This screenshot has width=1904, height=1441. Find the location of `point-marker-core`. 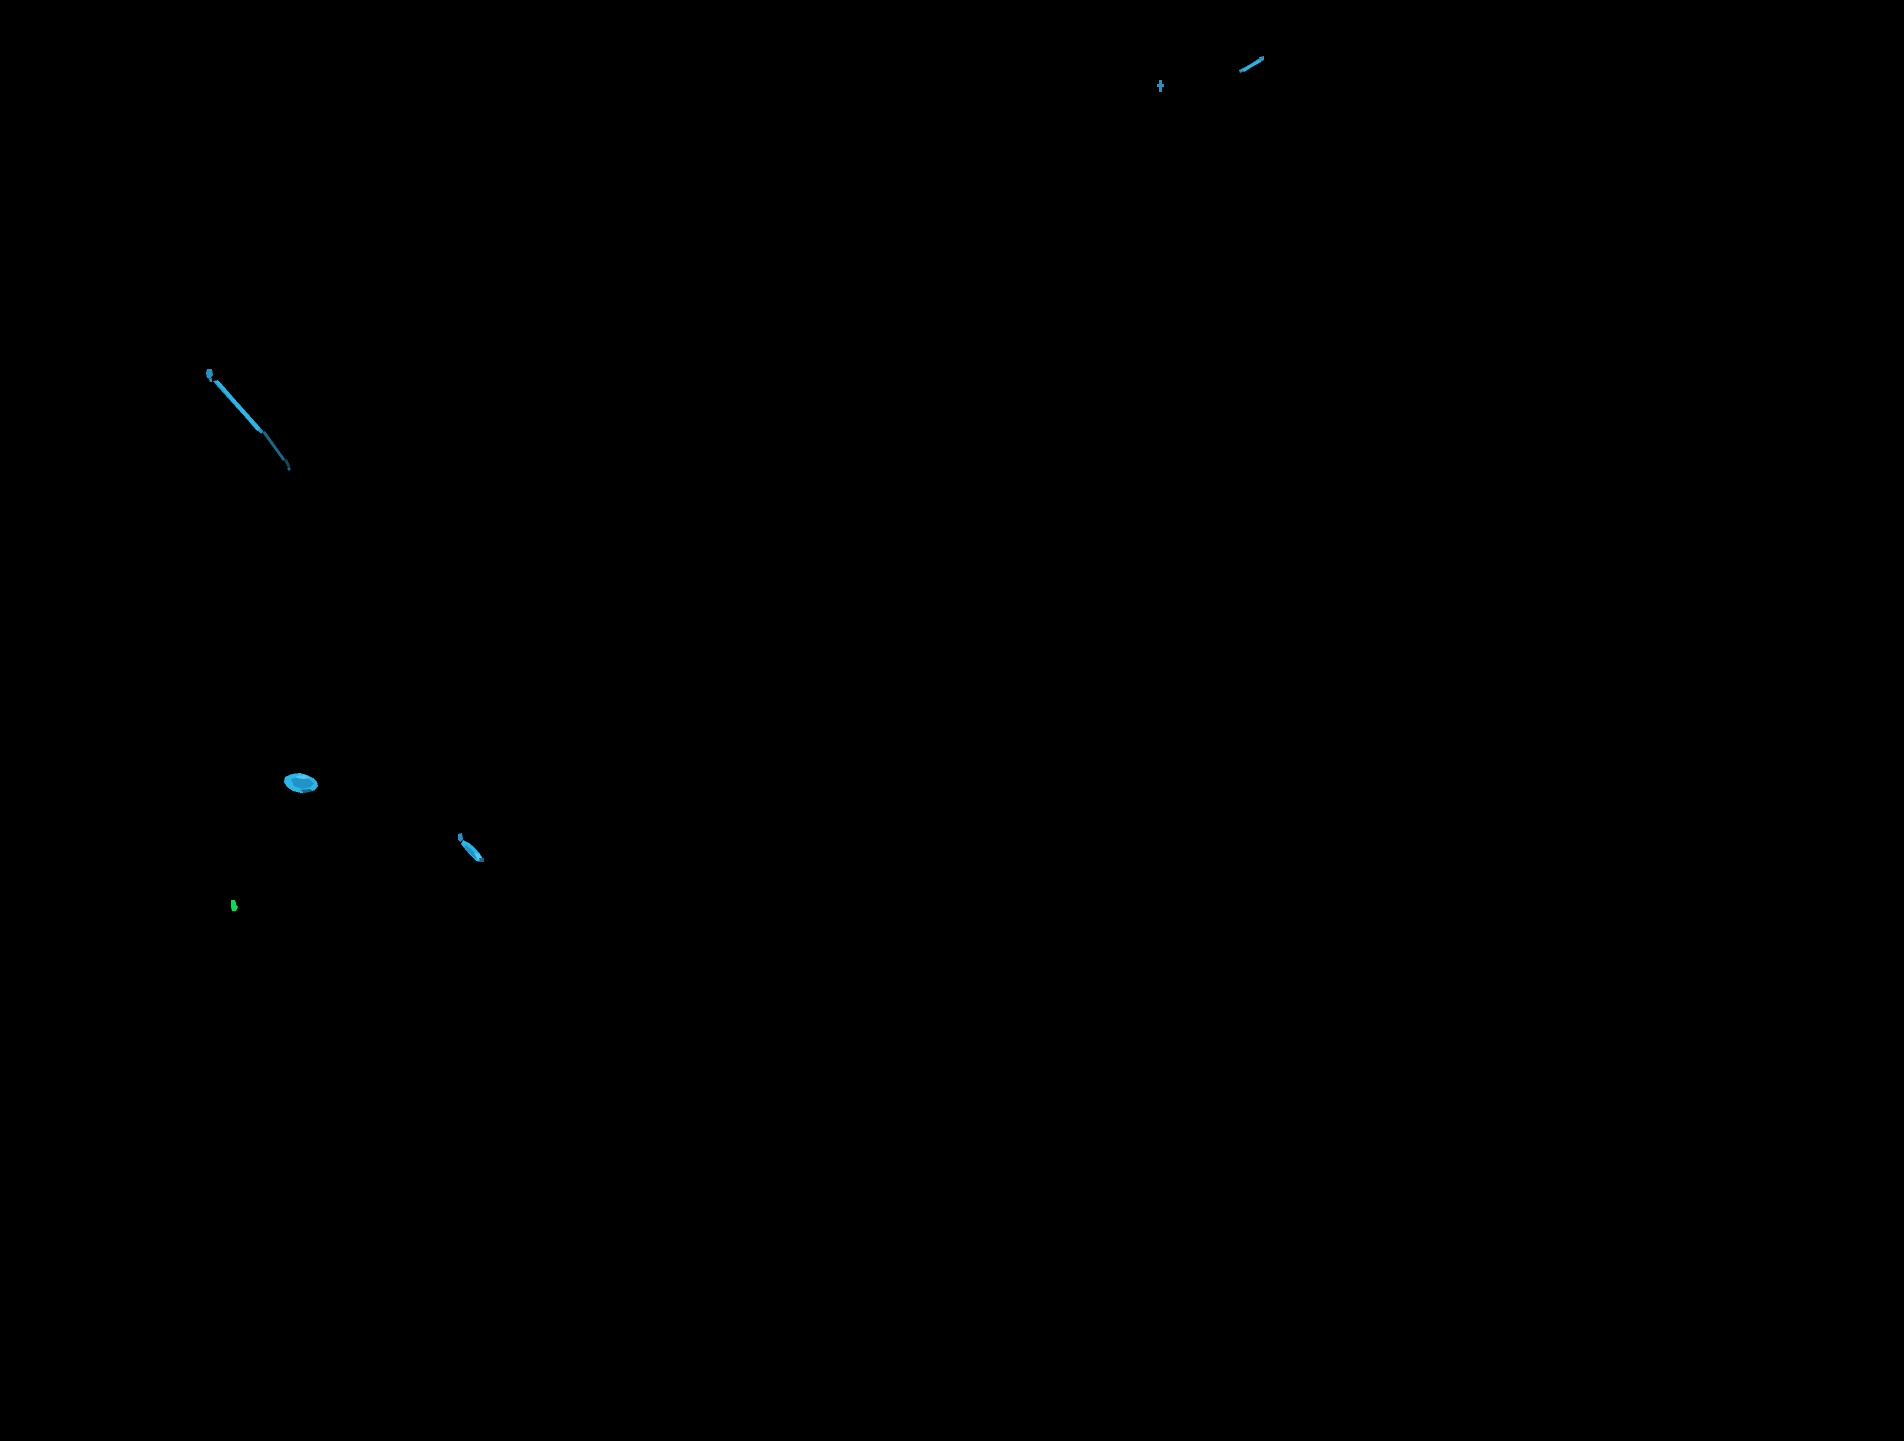

point-marker-core is located at coordinates (234, 905).